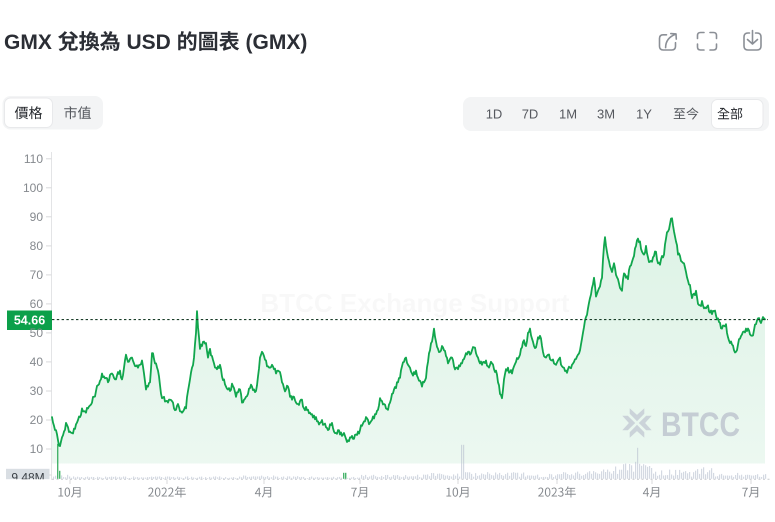  What do you see at coordinates (37, 449) in the screenshot?
I see `svg-text: 10` at bounding box center [37, 449].